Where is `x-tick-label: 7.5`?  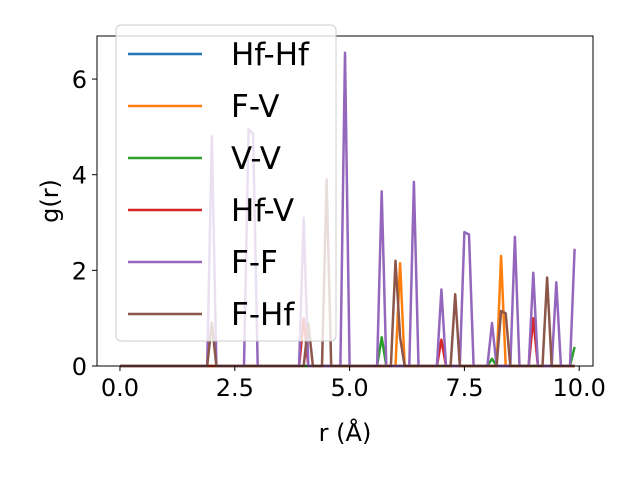 x-tick-label: 7.5 is located at coordinates (464, 388).